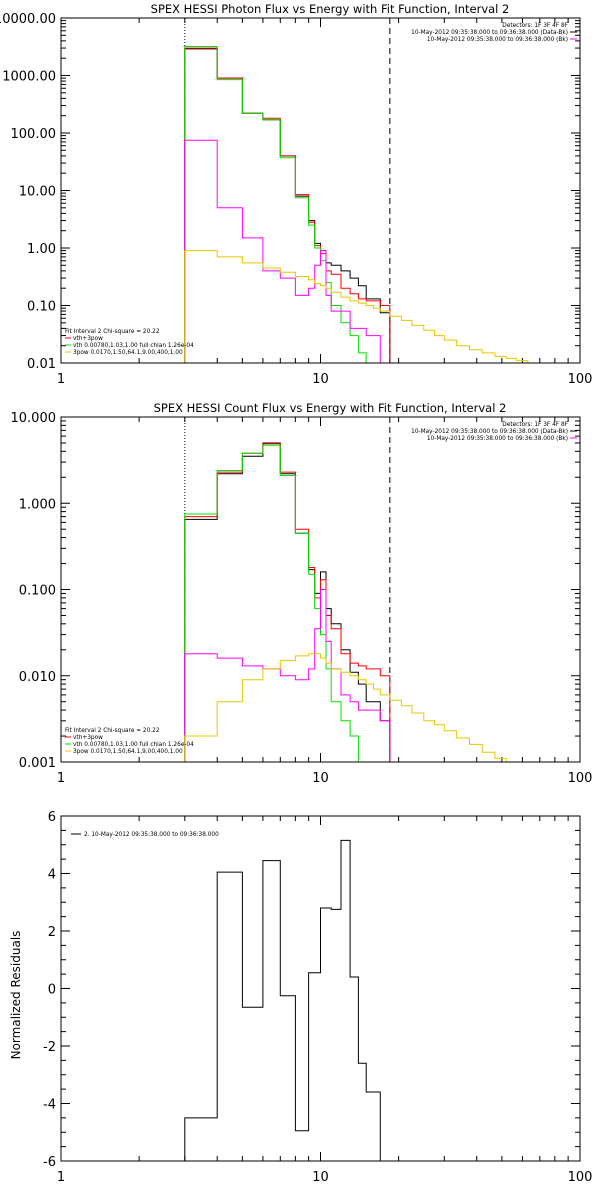 Image resolution: width=600 pixels, height=1200 pixels. I want to click on y-tick-label: 6, so click(52, 817).